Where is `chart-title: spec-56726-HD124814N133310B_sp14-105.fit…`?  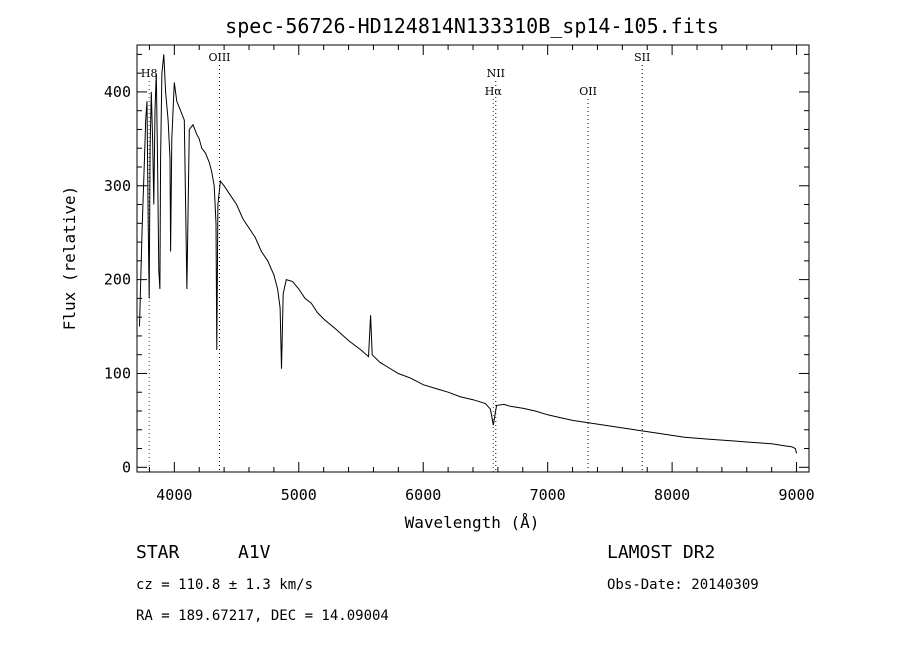 chart-title: spec-56726-HD124814N133310B_sp14-105.fit… is located at coordinates (472, 26).